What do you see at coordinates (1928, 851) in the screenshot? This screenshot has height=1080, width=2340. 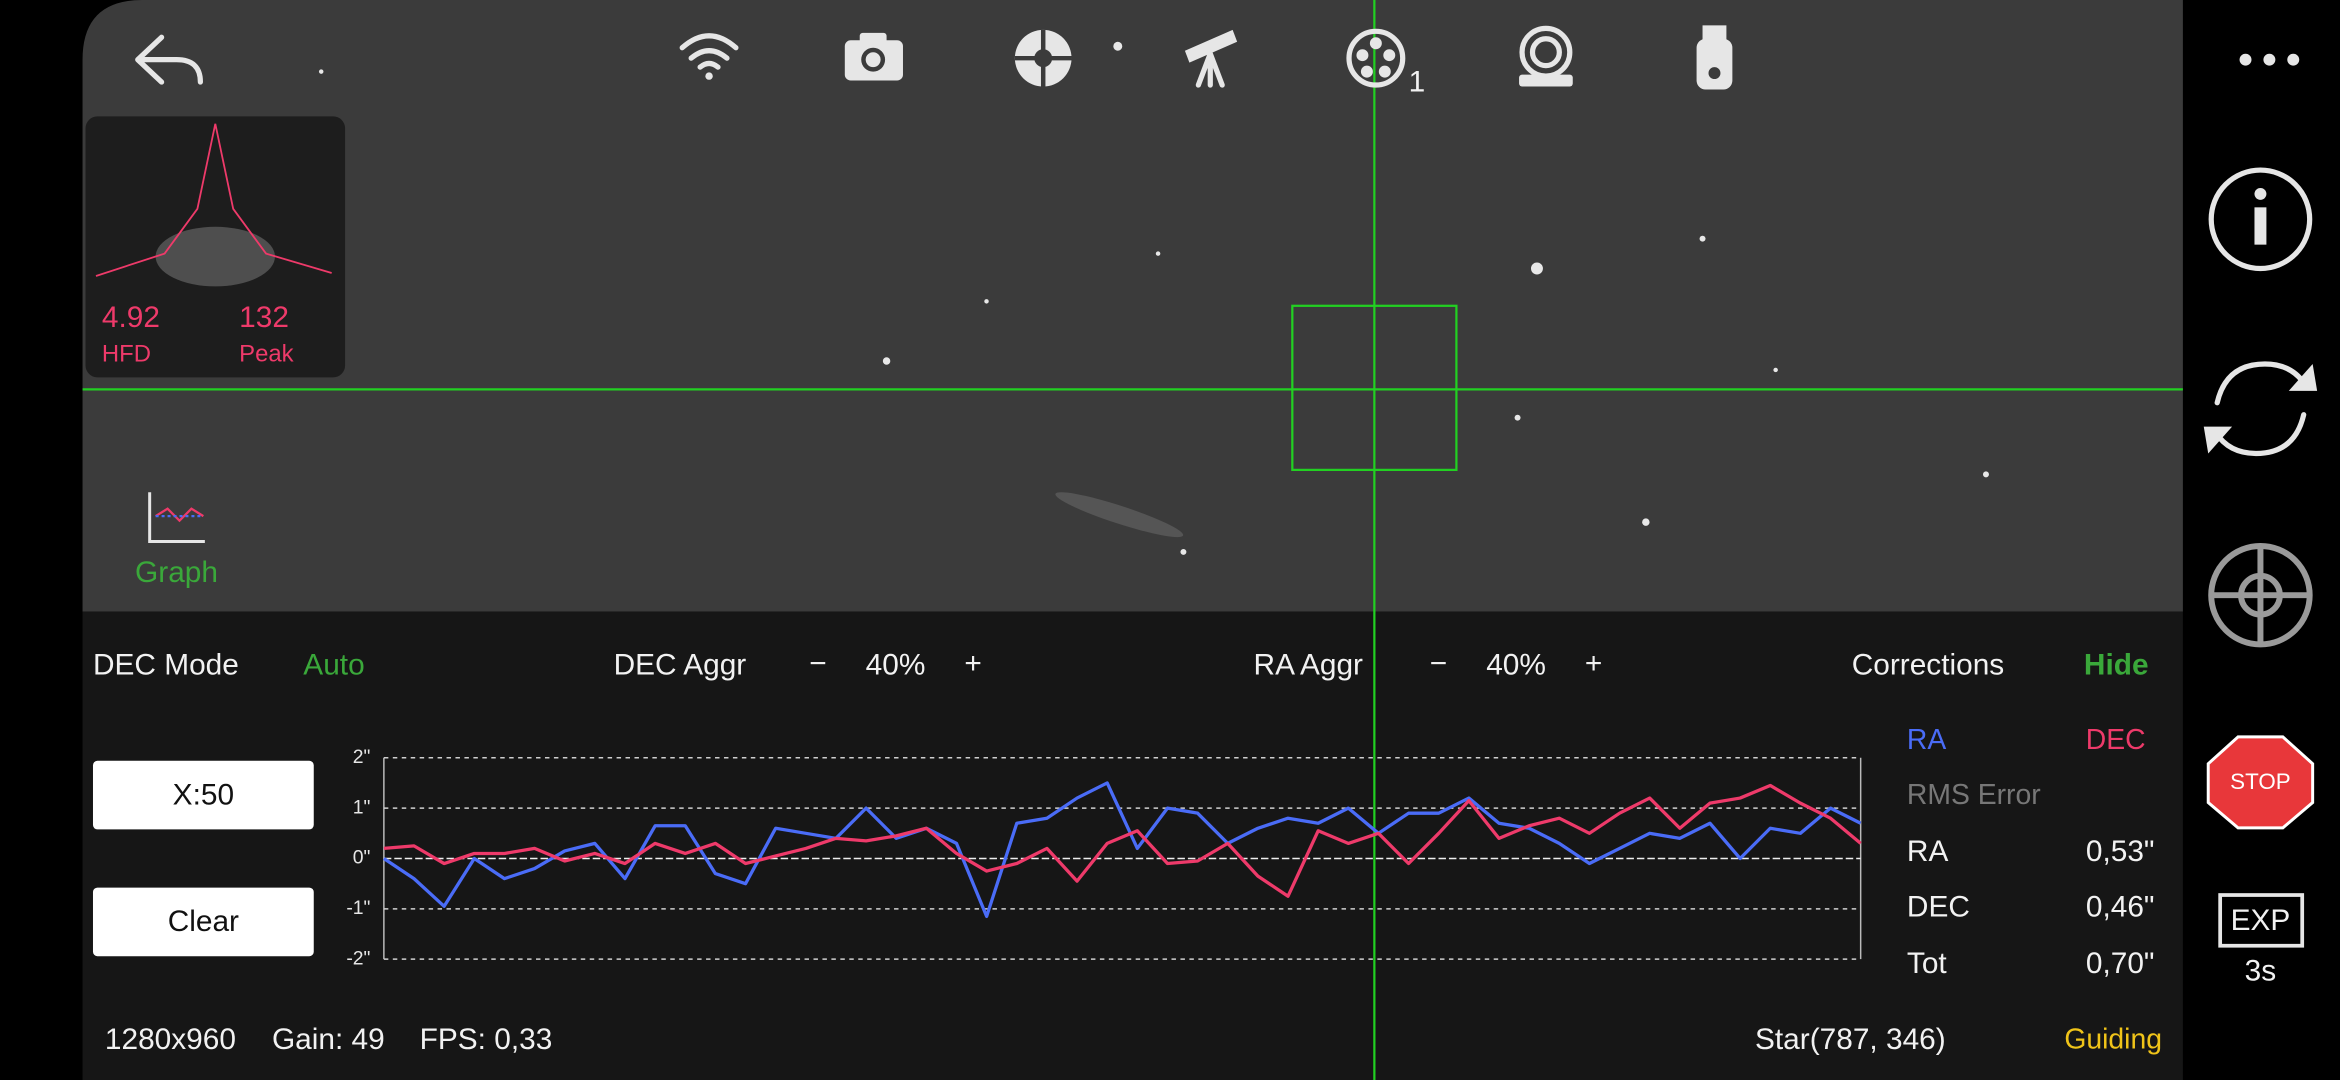 I see `rms-ra-label: RA` at bounding box center [1928, 851].